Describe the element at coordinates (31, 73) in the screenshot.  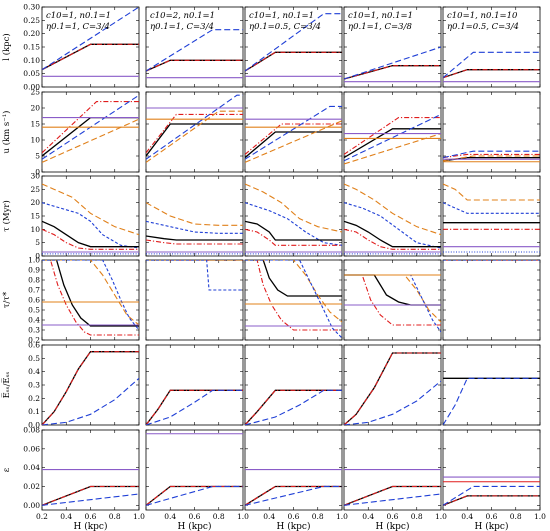
I see `y-tick-label: 0.05` at that location.